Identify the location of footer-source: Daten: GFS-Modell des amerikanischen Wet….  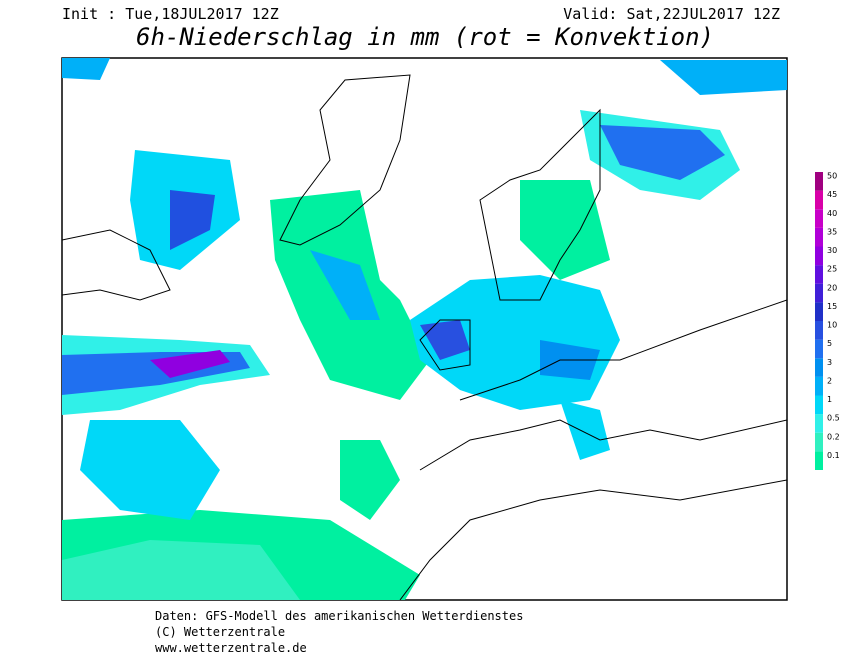
(339, 616).